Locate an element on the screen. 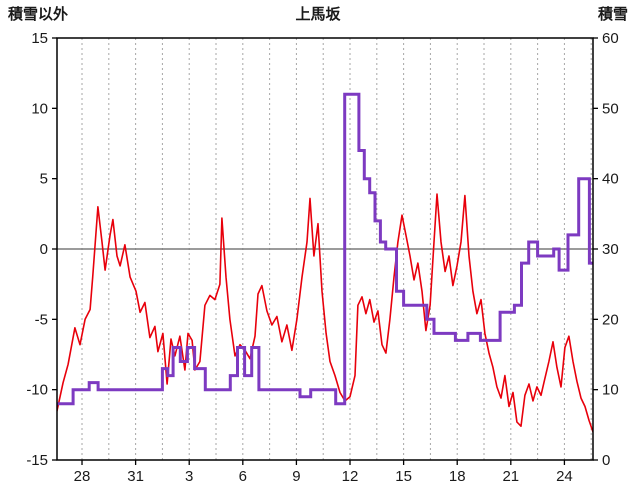 The image size is (636, 501). x-tick-label: 18 is located at coordinates (457, 476).